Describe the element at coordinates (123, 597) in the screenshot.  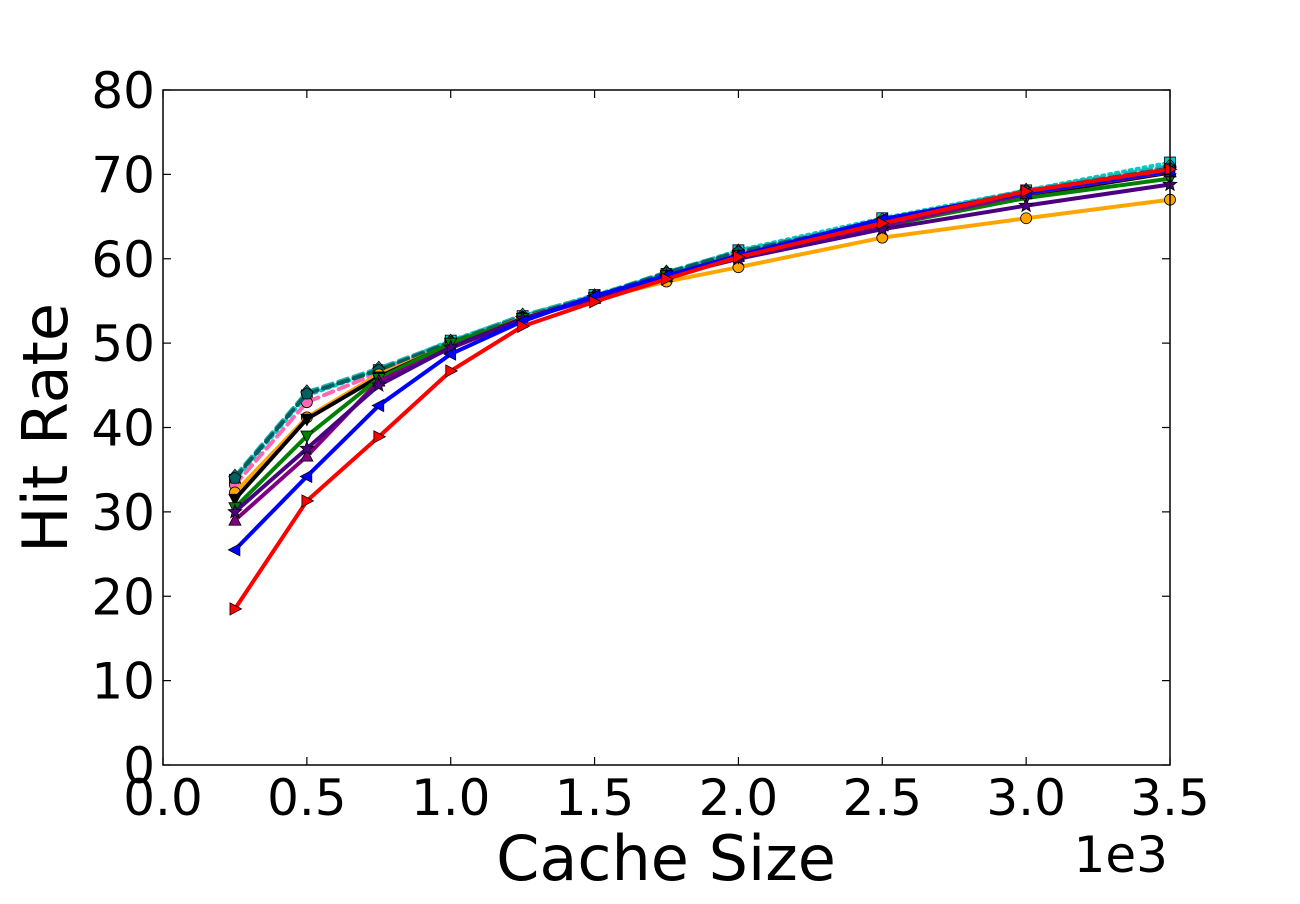
I see `y-tick-label: 20` at that location.